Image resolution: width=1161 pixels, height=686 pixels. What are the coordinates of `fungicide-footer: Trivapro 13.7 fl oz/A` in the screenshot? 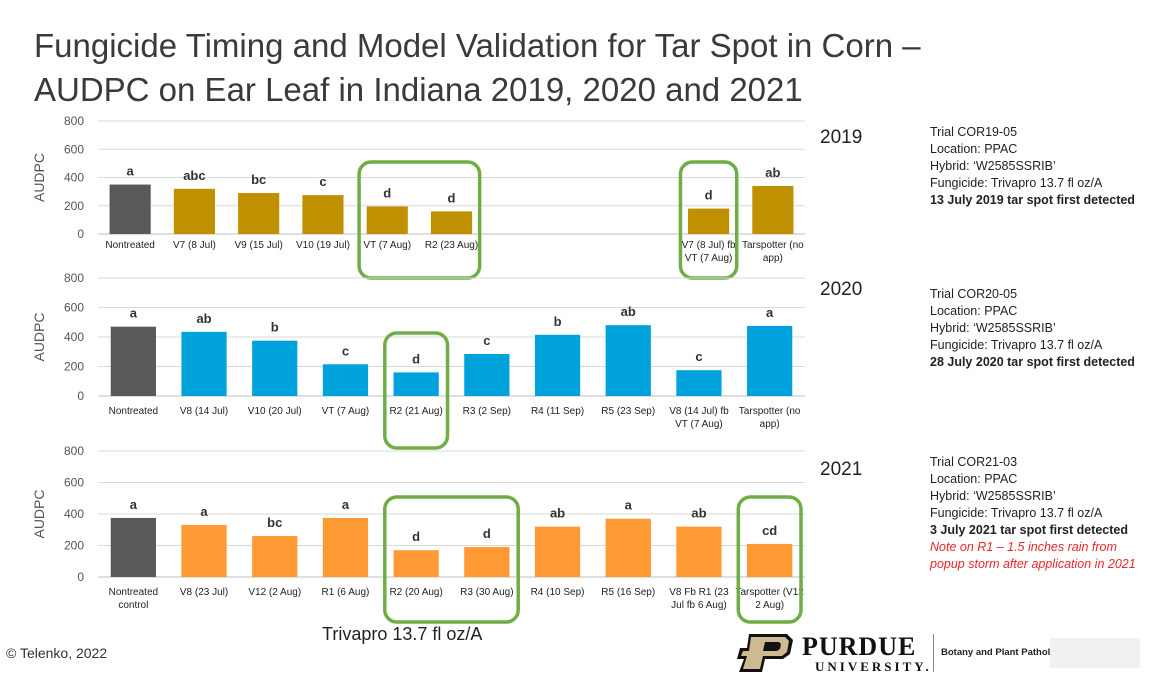 It's located at (402, 634).